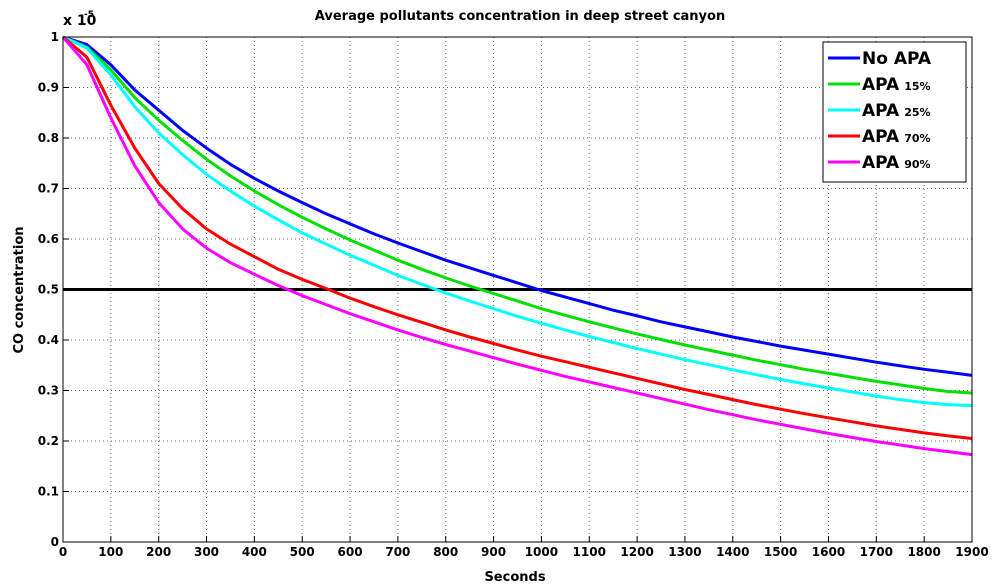 The height and width of the screenshot is (585, 994). What do you see at coordinates (48, 189) in the screenshot?
I see `y-tick-label: 0.7` at bounding box center [48, 189].